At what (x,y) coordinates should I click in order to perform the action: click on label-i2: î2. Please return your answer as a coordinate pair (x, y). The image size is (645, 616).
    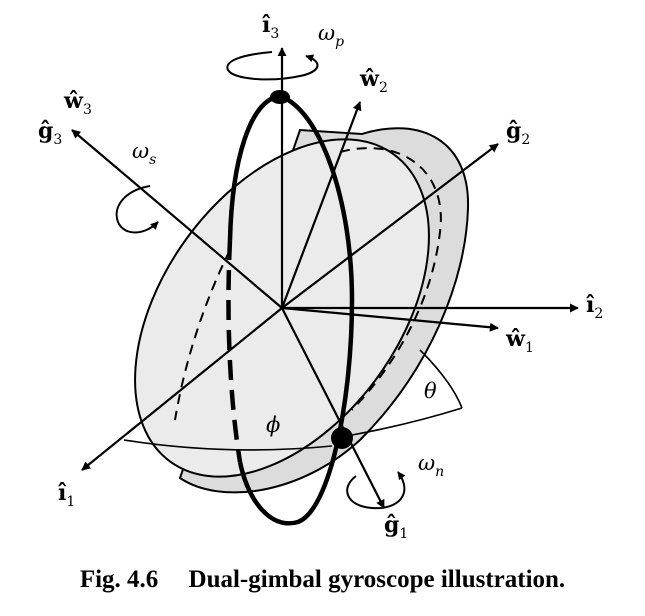
    Looking at the image, I should click on (594, 307).